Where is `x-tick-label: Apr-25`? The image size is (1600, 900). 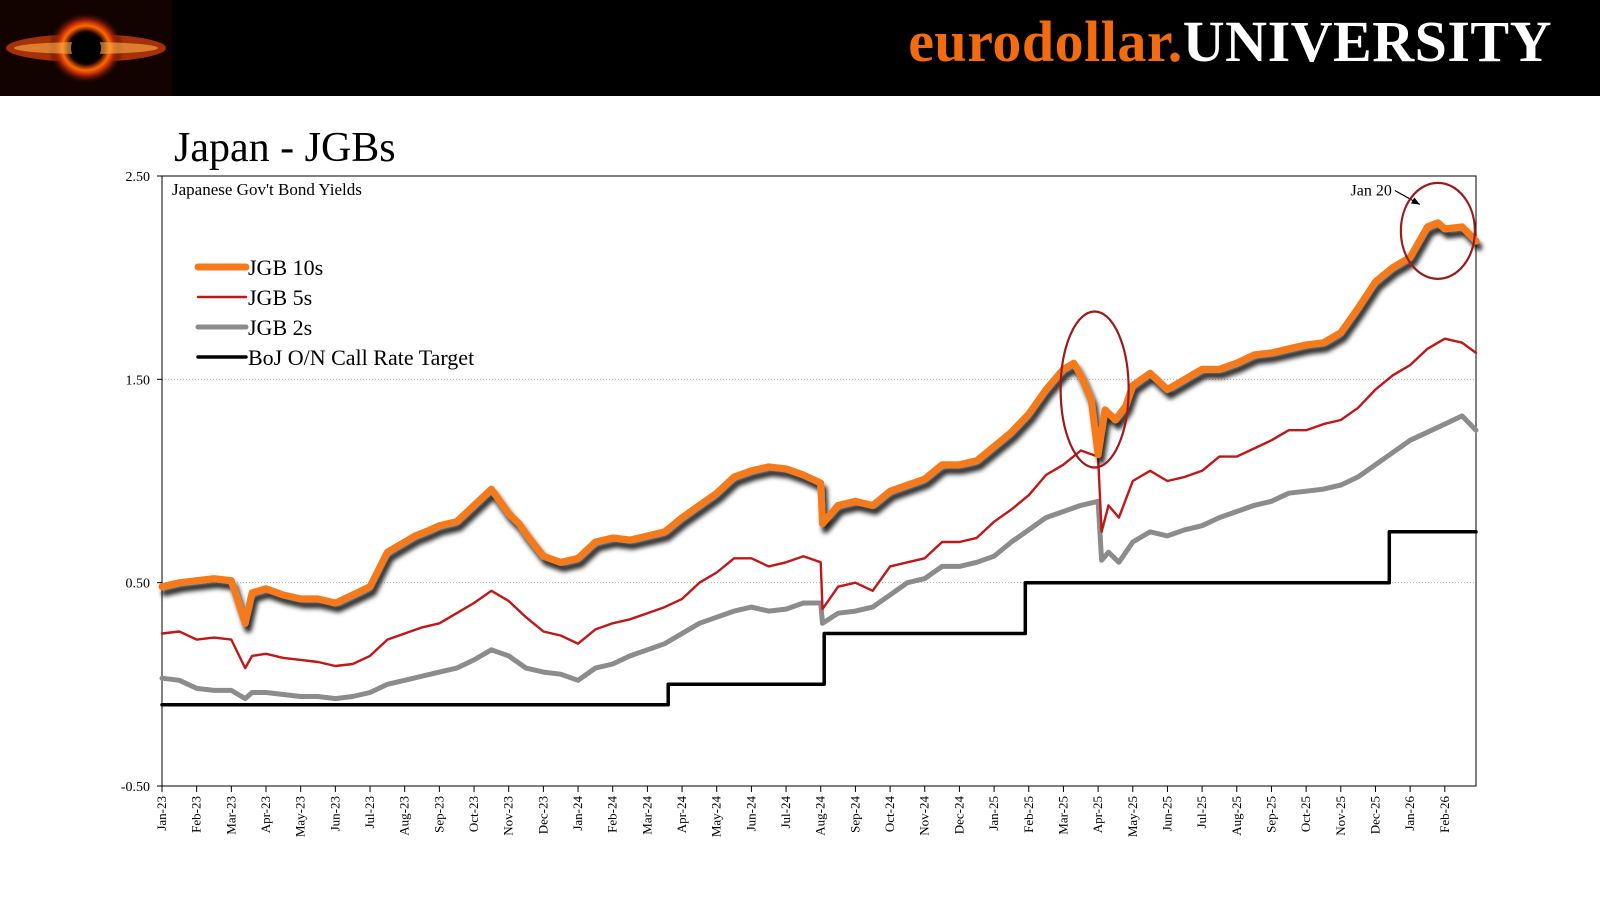 x-tick-label: Apr-25 is located at coordinates (1097, 814).